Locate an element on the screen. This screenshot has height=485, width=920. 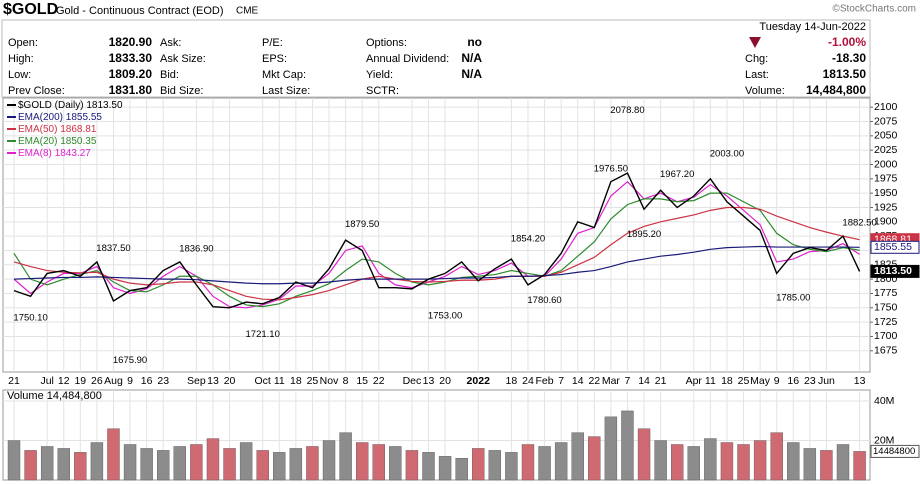
x-tick-label: 21 is located at coordinates (14, 381).